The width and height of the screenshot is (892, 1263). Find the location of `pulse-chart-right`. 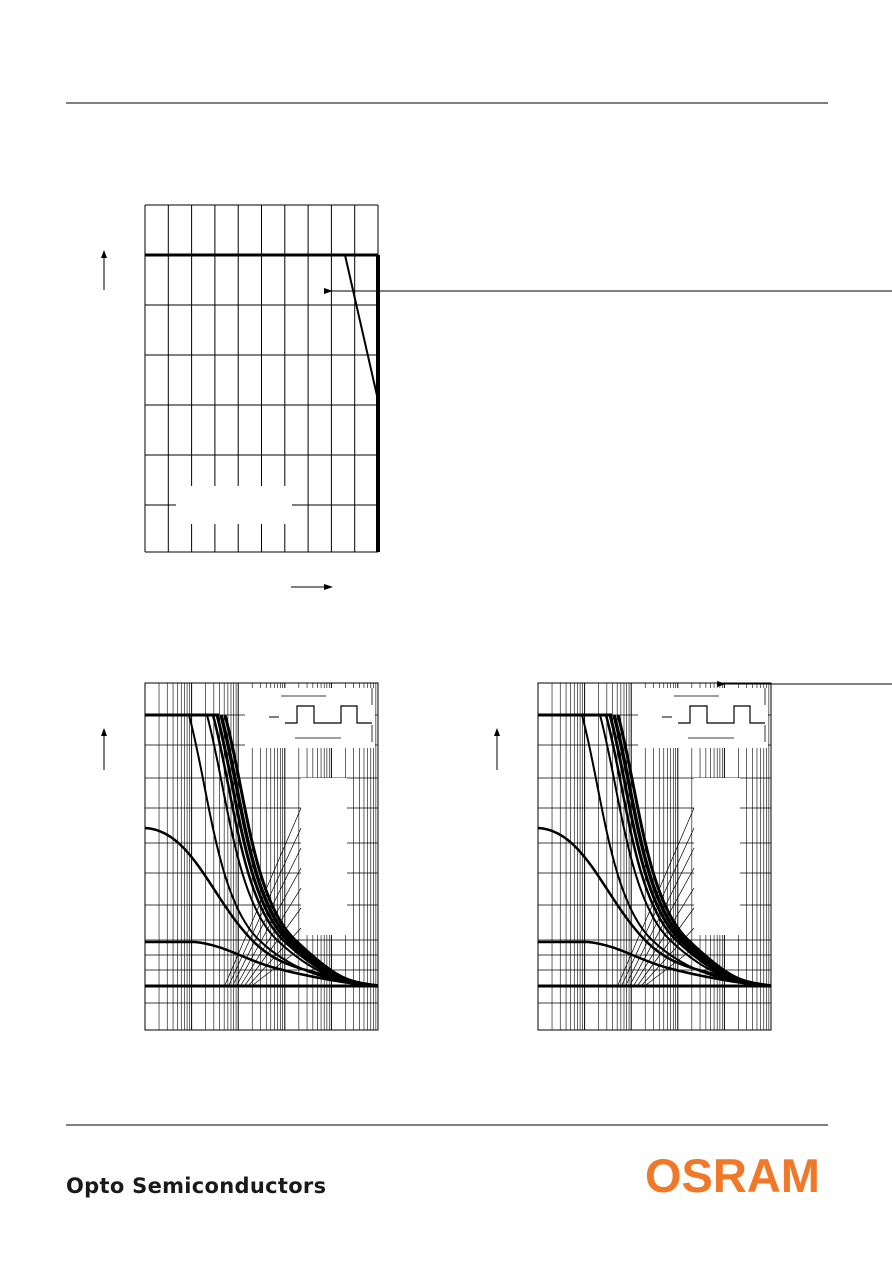

pulse-chart-right is located at coordinates (693, 856).